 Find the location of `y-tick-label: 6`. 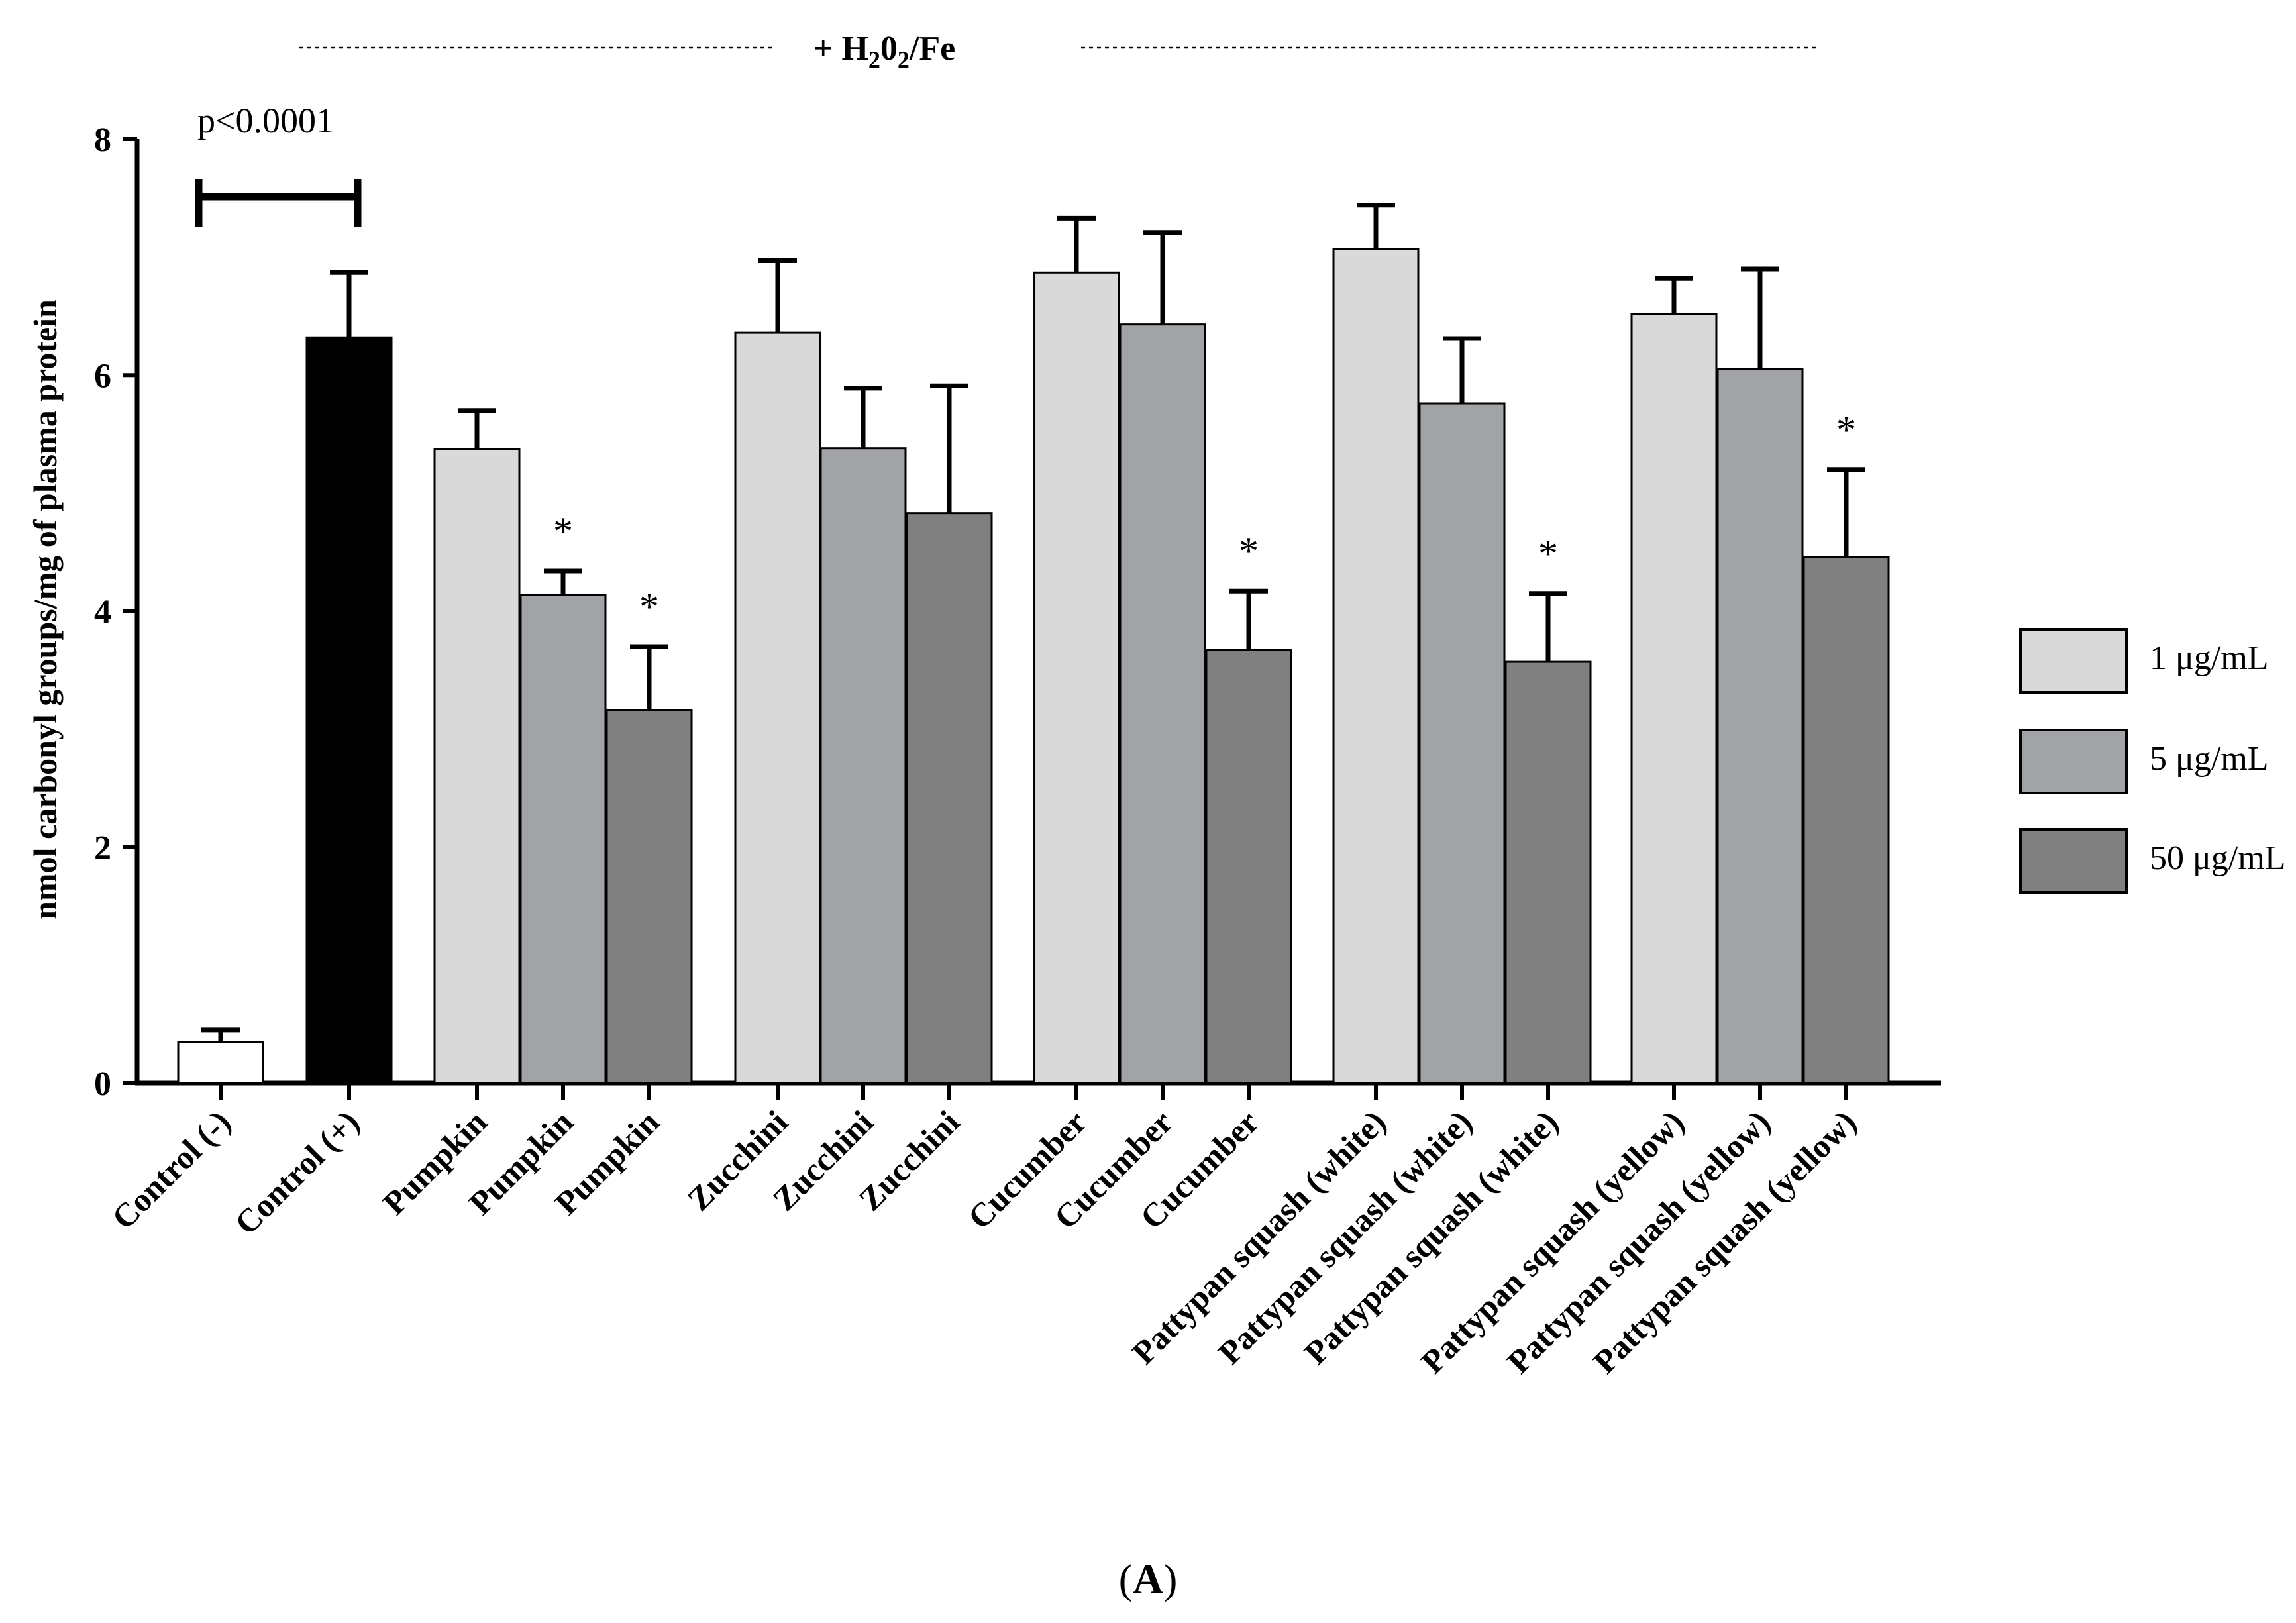

y-tick-label: 6 is located at coordinates (102, 376).